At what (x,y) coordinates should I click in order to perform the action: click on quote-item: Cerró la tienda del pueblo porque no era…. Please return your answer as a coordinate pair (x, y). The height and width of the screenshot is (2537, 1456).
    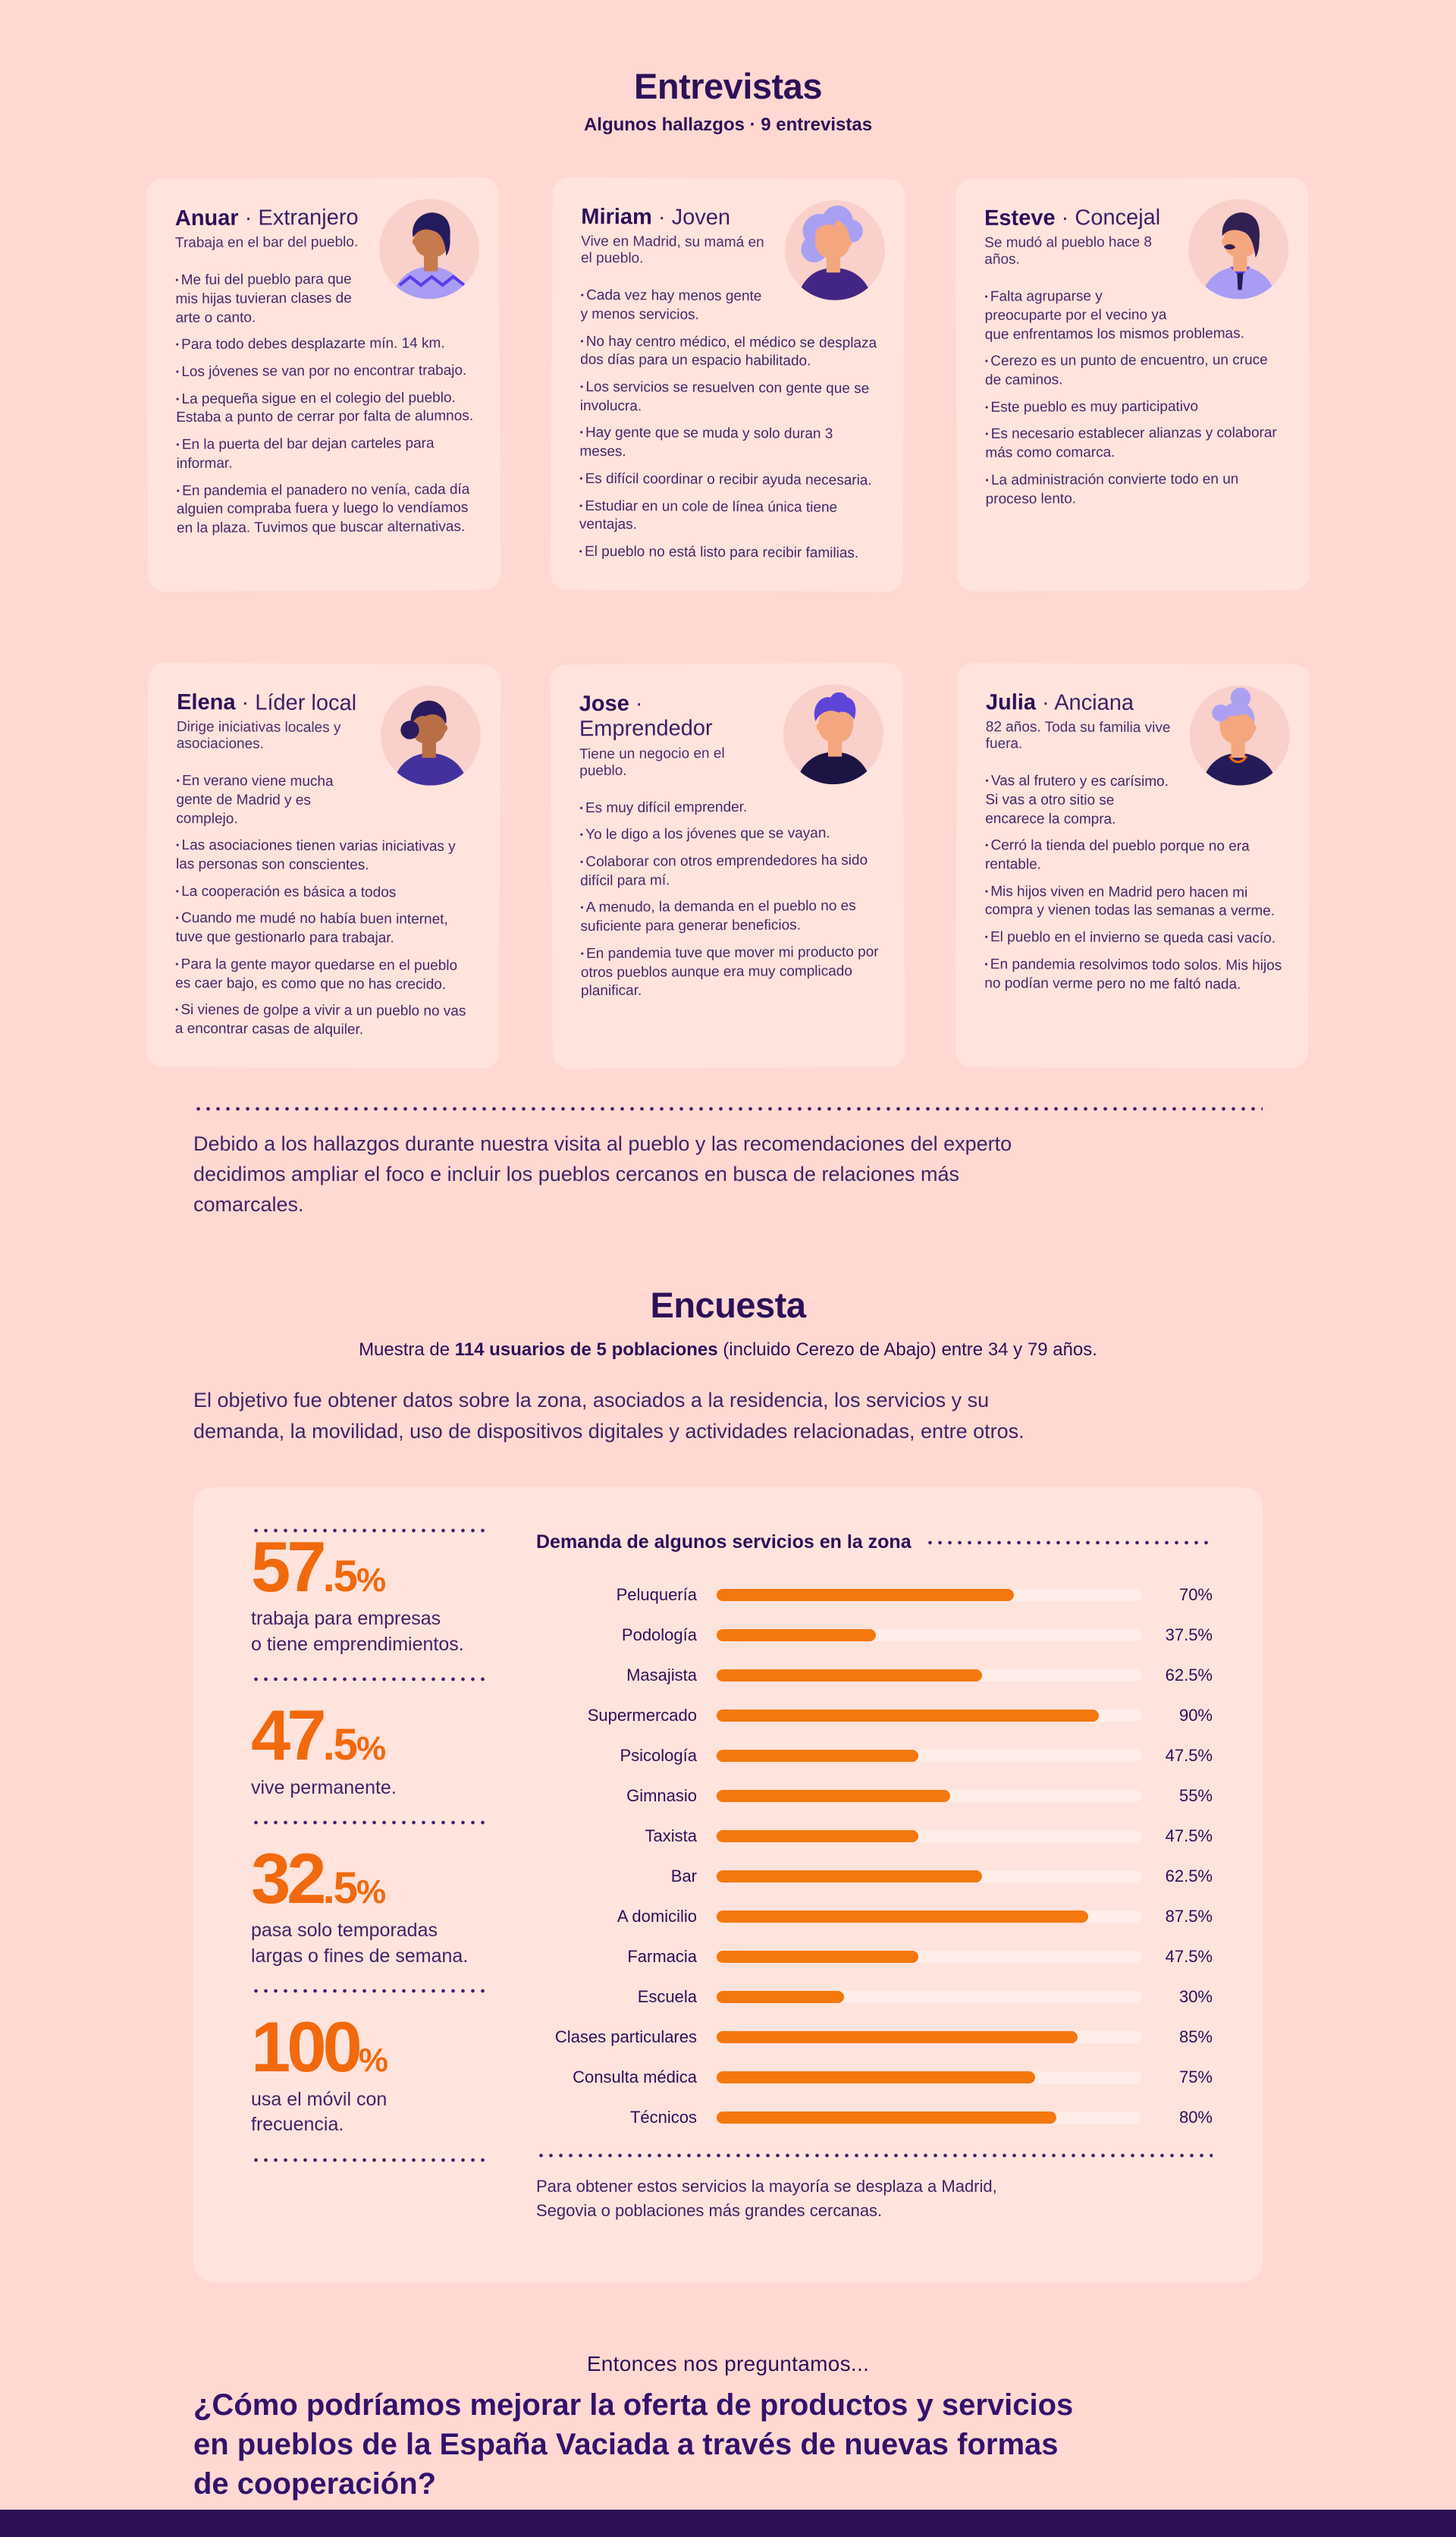
    Looking at the image, I should click on (1134, 856).